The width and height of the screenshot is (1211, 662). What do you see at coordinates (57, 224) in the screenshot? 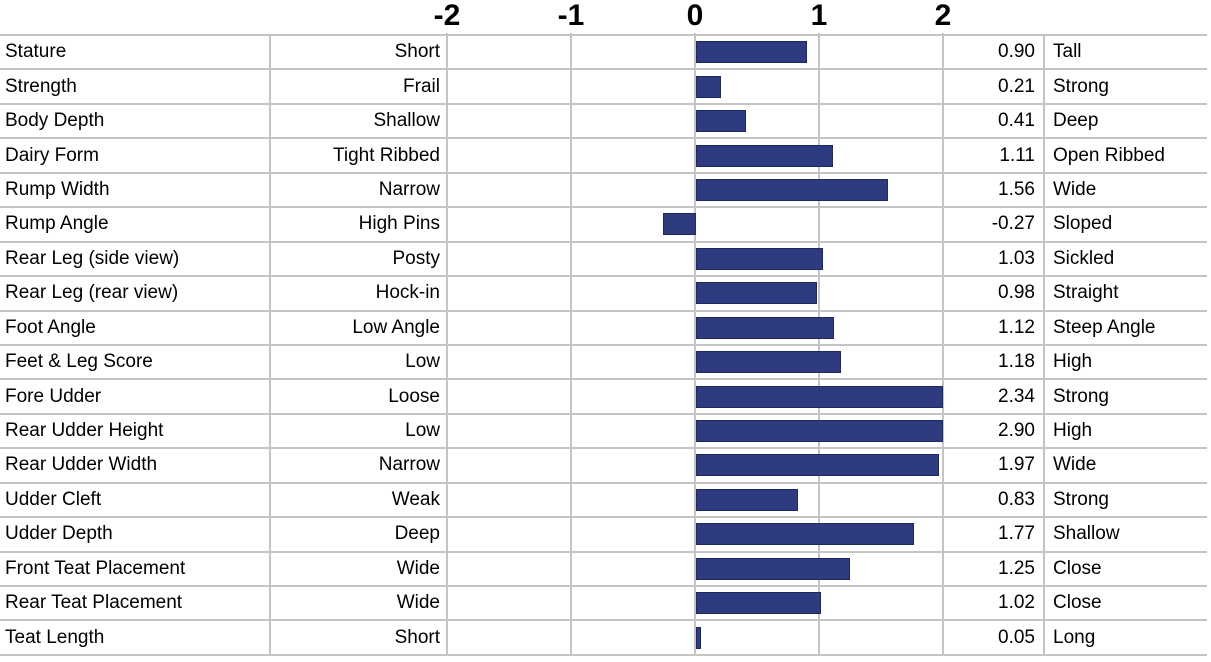
I see `trait-name: Rump Angle` at bounding box center [57, 224].